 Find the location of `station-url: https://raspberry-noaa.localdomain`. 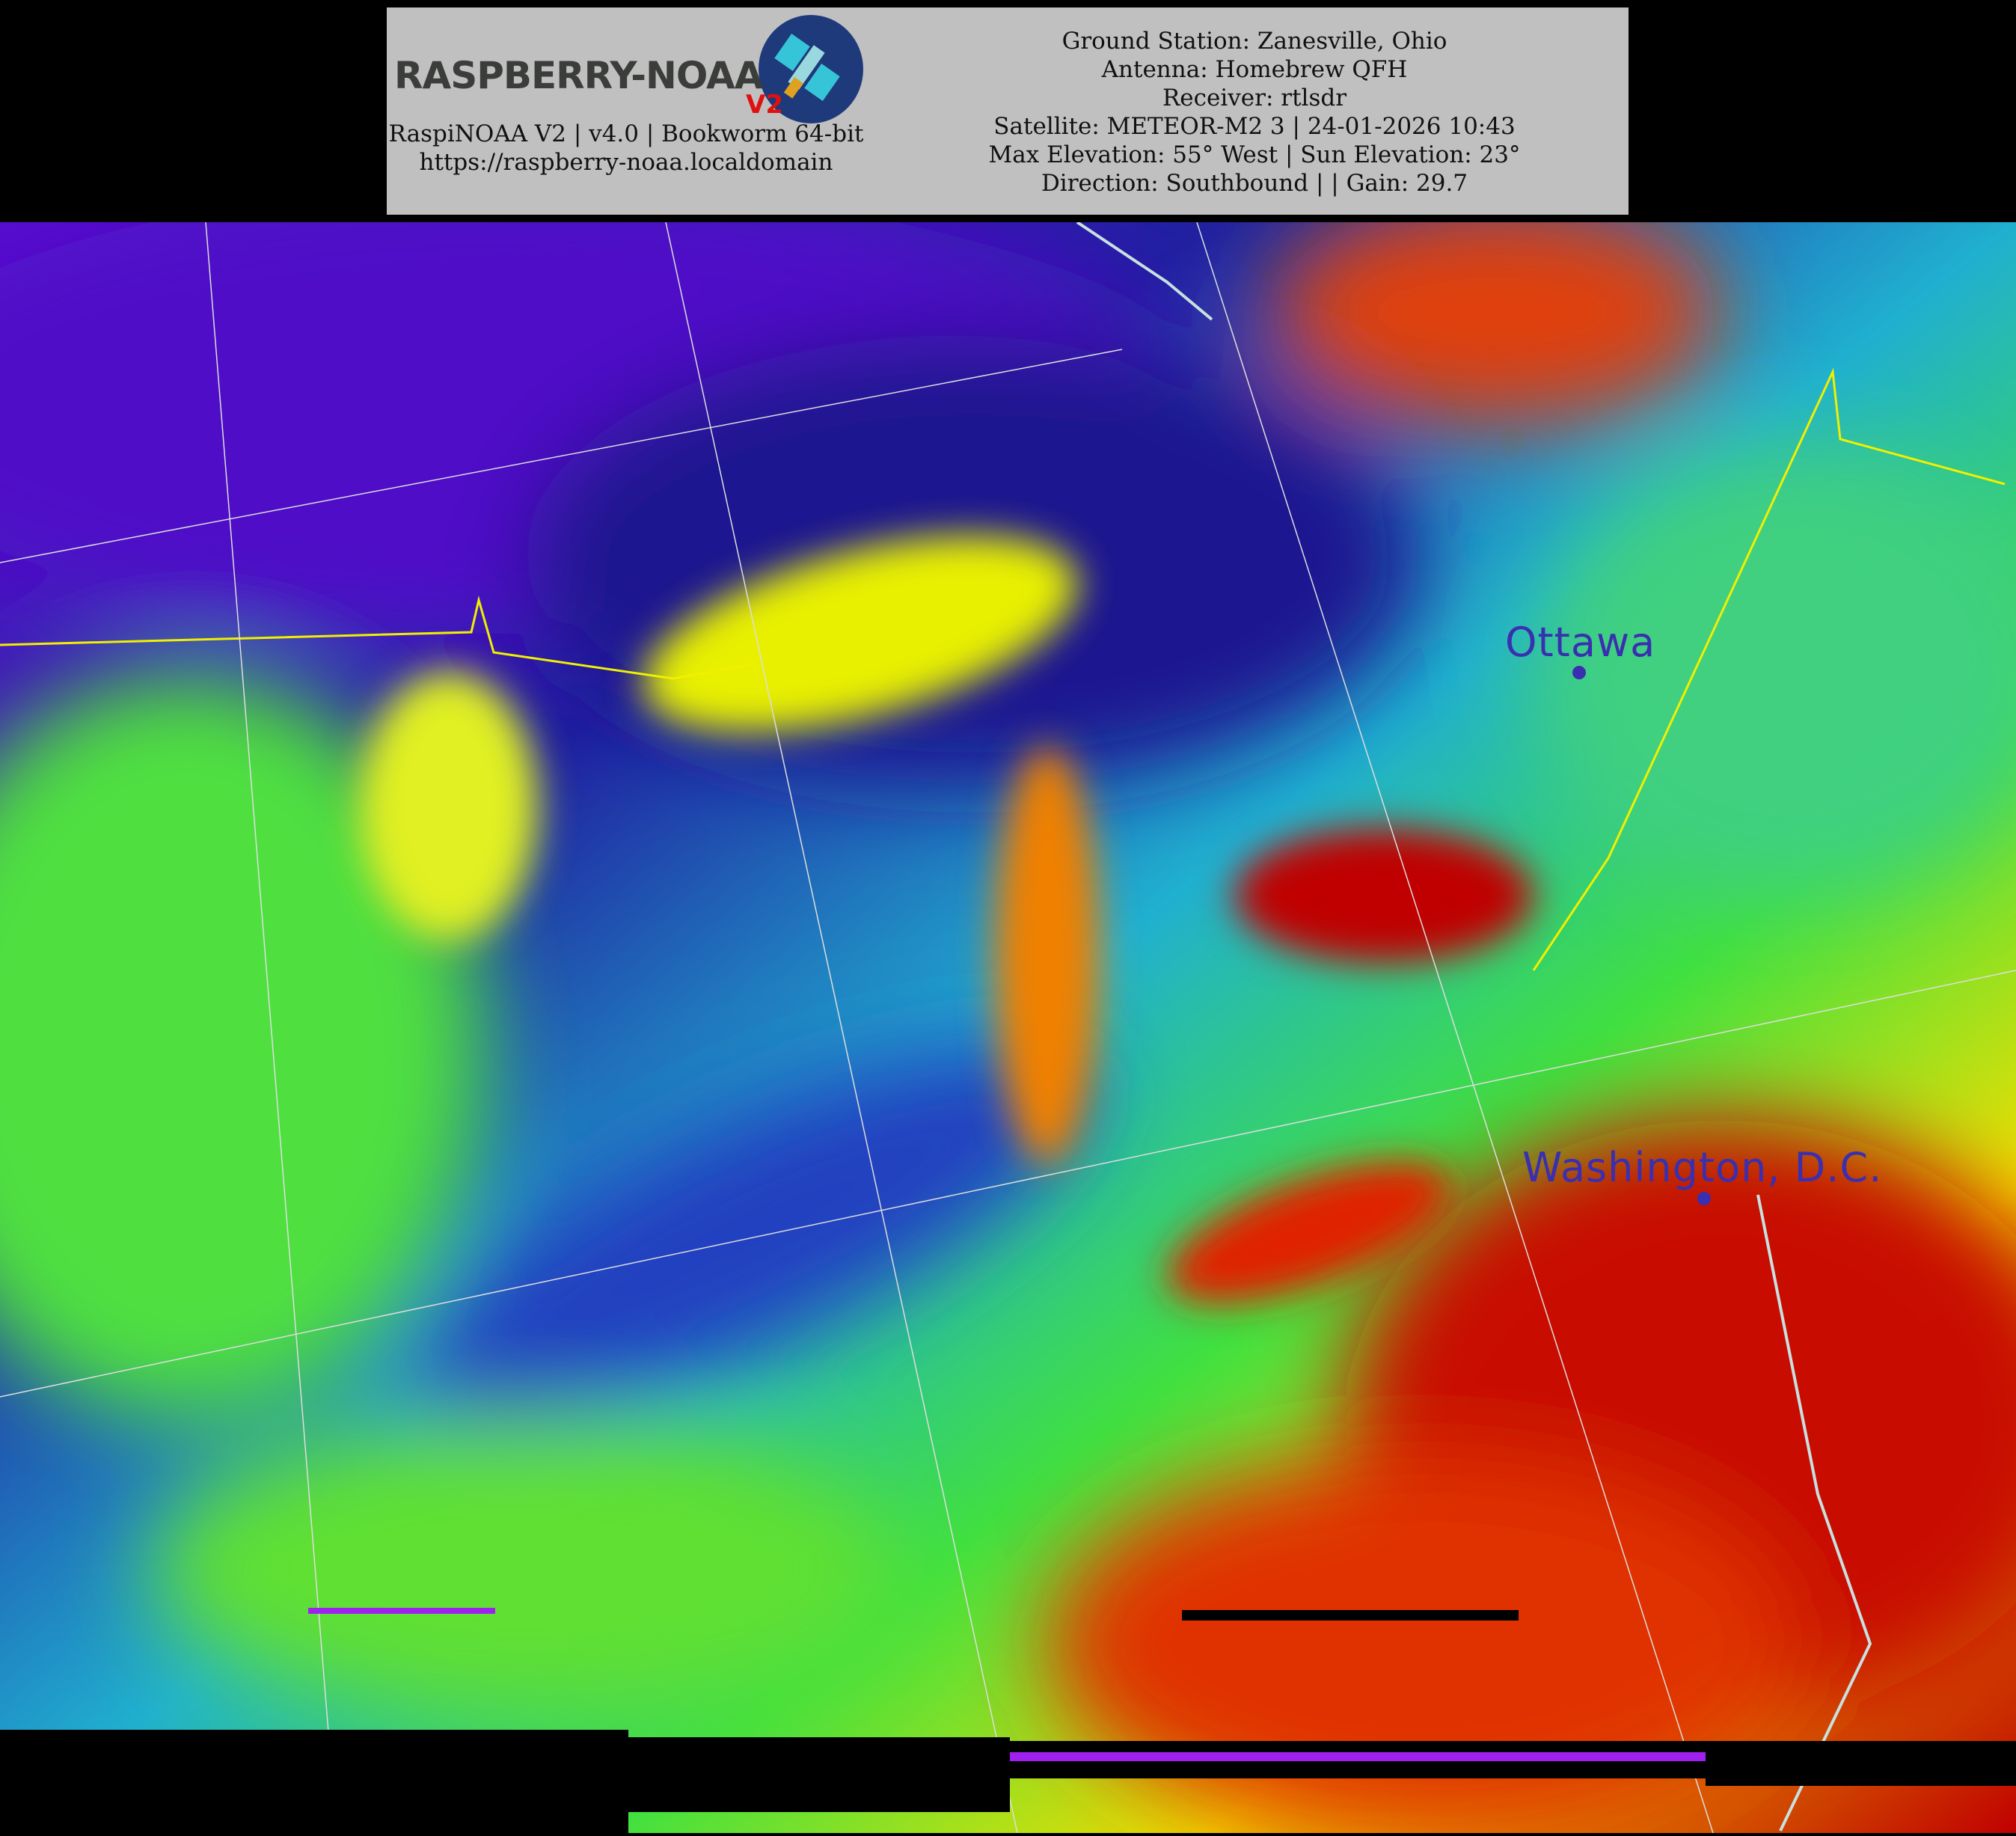

station-url: https://raspberry-noaa.localdomain is located at coordinates (626, 162).